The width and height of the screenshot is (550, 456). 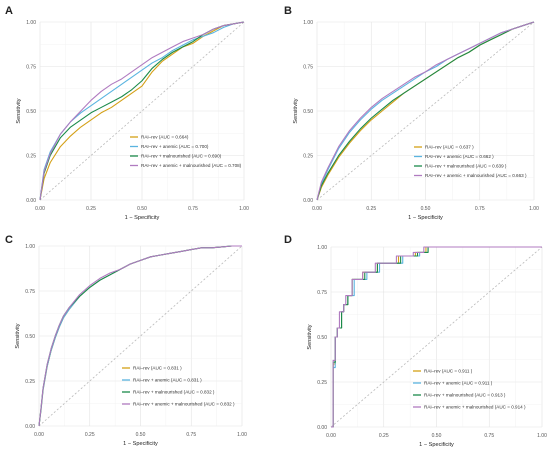 I want to click on panel-label: A, so click(x=9, y=11).